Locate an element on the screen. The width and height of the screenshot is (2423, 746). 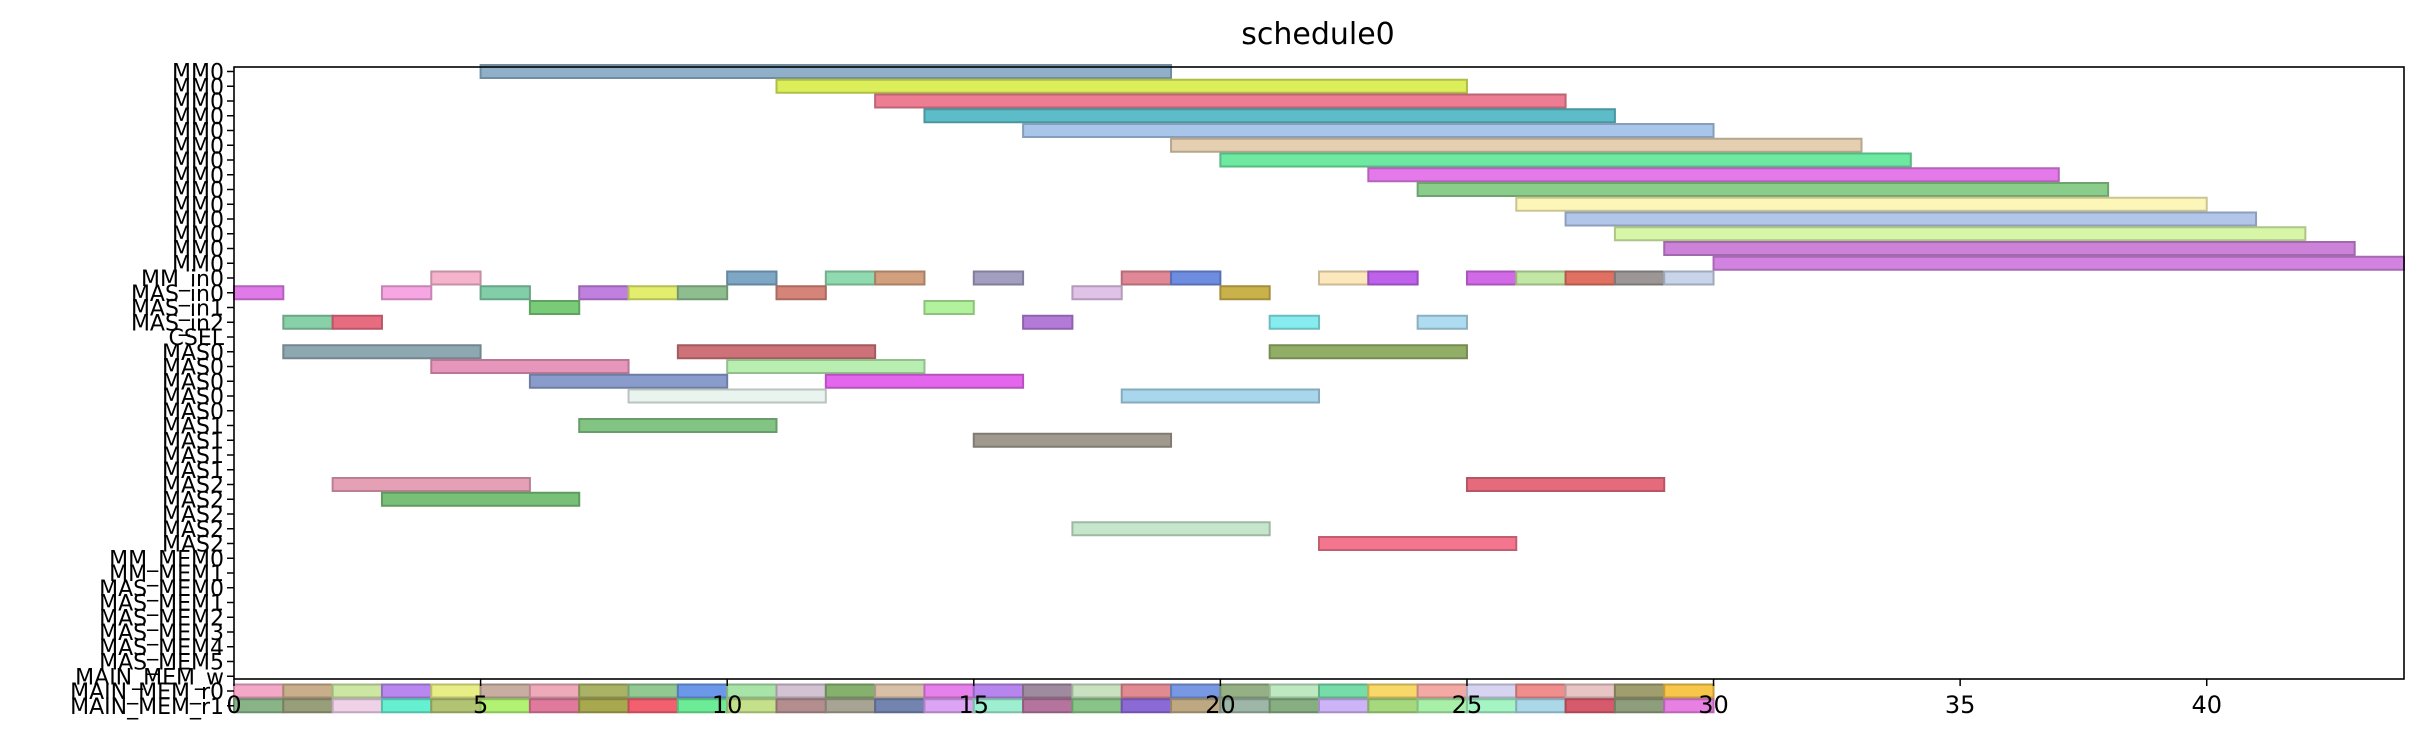
y-tick-label: MAS_in2 is located at coordinates (177, 323).